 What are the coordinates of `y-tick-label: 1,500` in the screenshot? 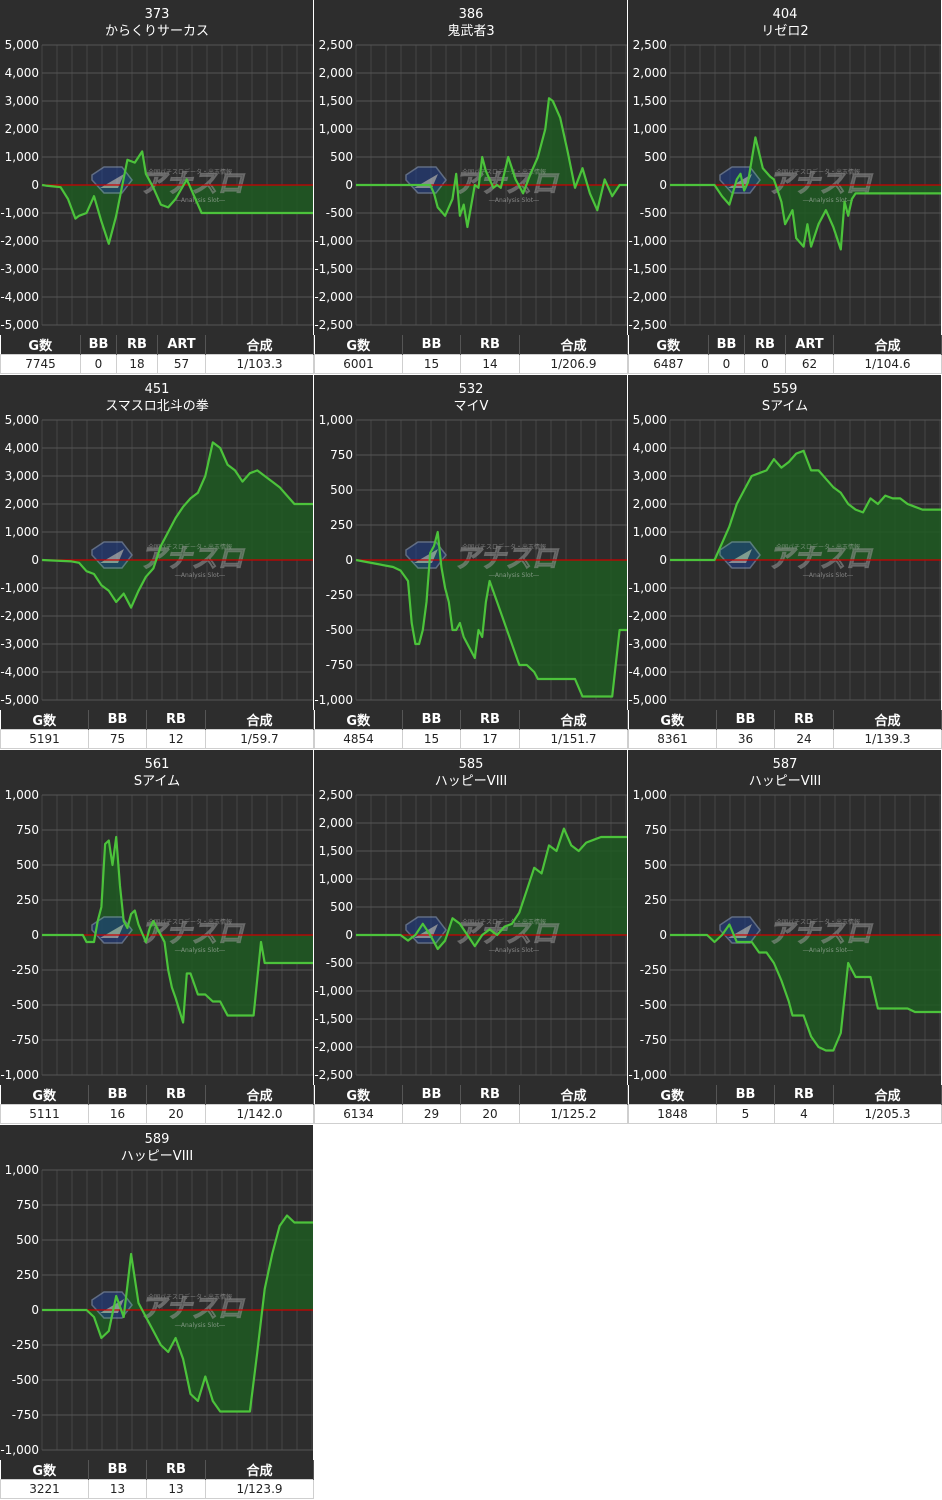 It's located at (650, 101).